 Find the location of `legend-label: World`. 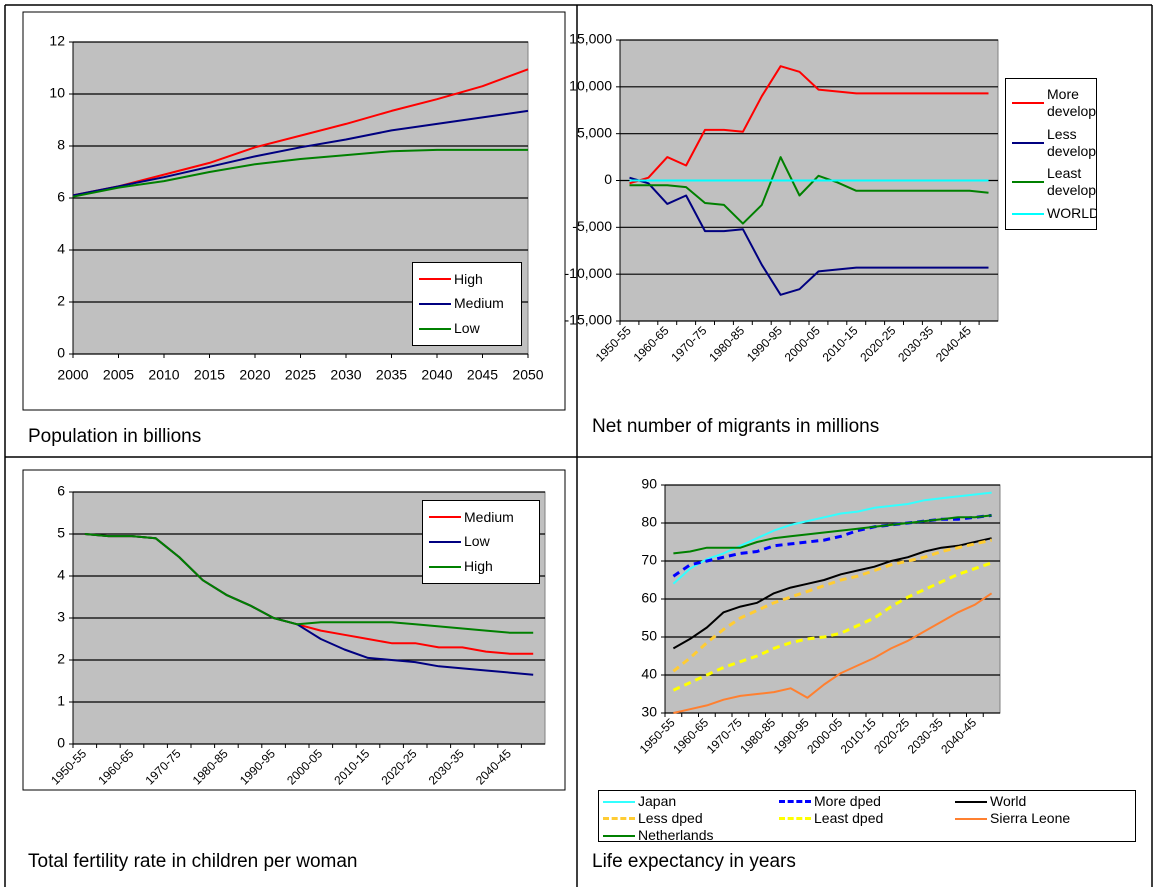

legend-label: World is located at coordinates (1008, 801).